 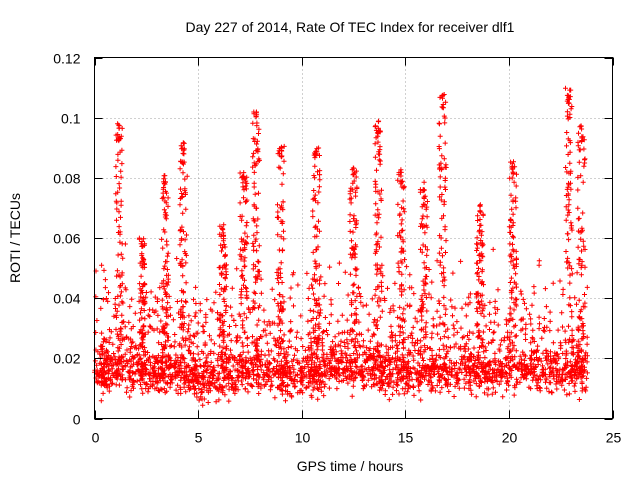 I want to click on y-tick-label: 0.06, so click(x=66, y=239).